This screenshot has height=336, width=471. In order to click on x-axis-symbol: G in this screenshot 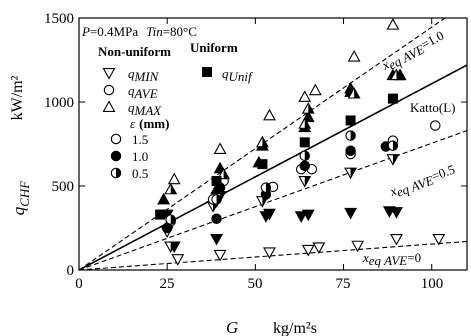, I will do `click(232, 327)`.